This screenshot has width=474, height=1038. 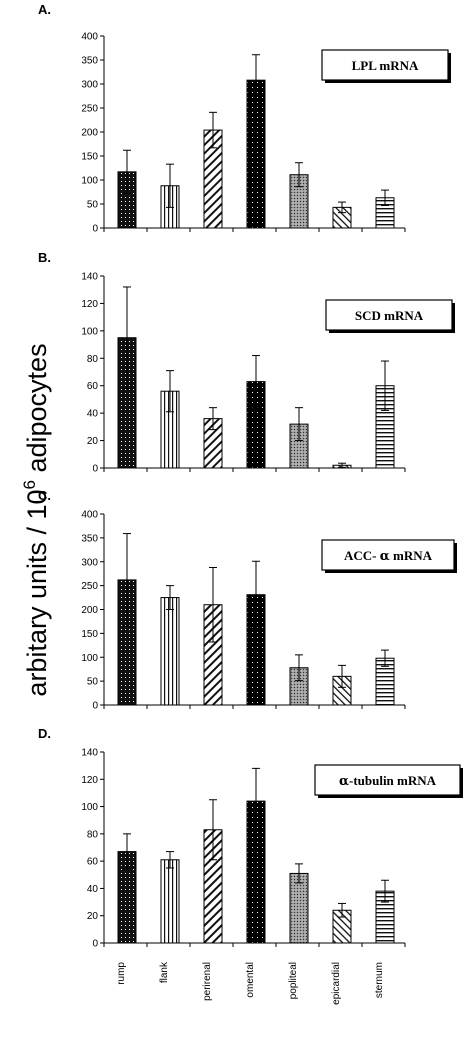 What do you see at coordinates (44, 9) in the screenshot?
I see `panel-letter: A.` at bounding box center [44, 9].